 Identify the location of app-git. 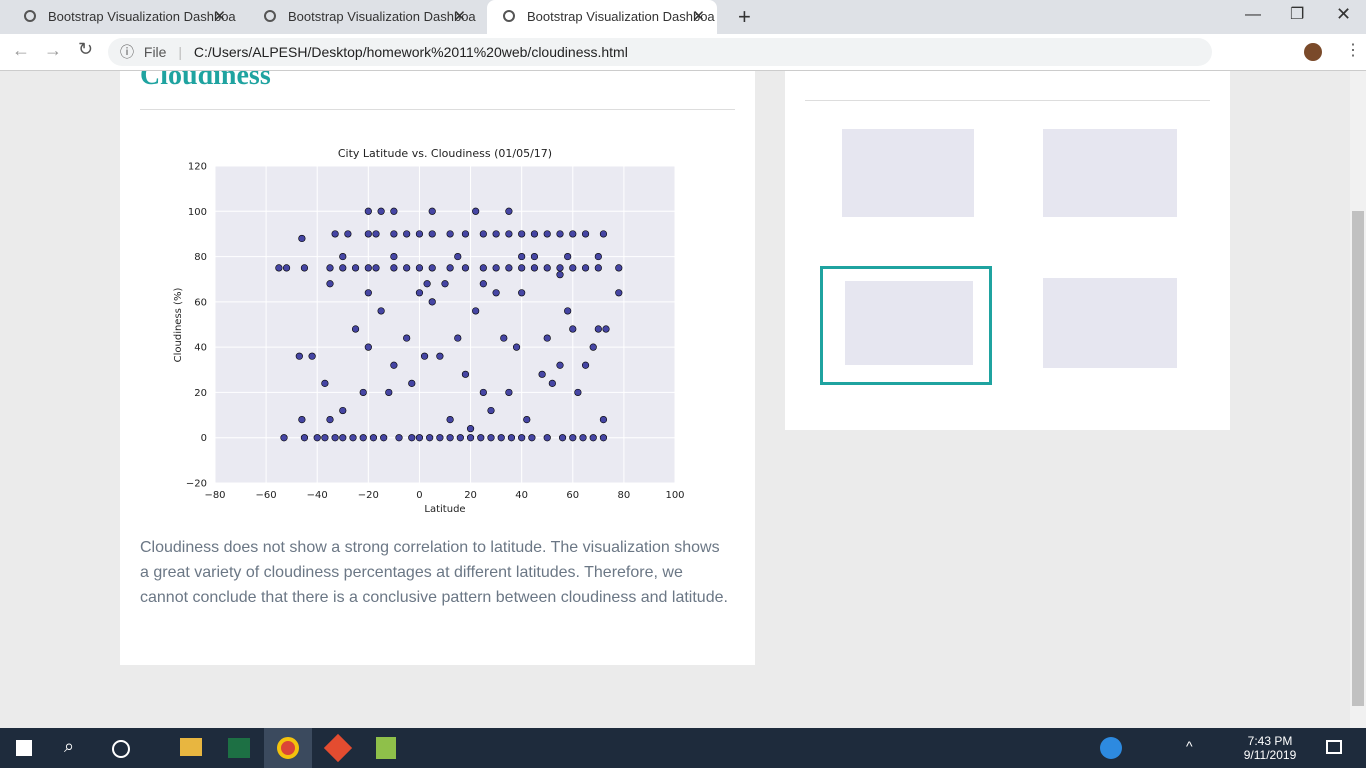
(338, 748).